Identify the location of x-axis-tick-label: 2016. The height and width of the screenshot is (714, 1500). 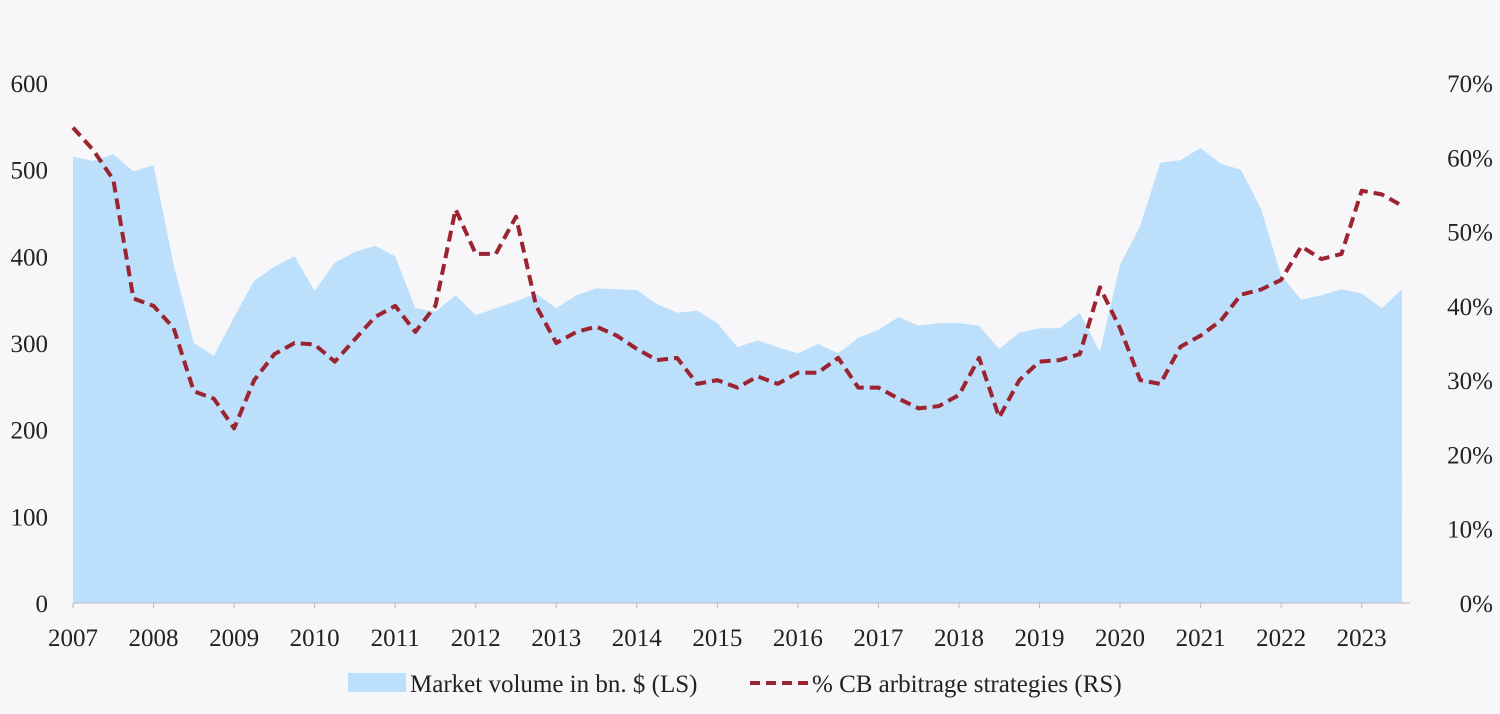
(798, 638).